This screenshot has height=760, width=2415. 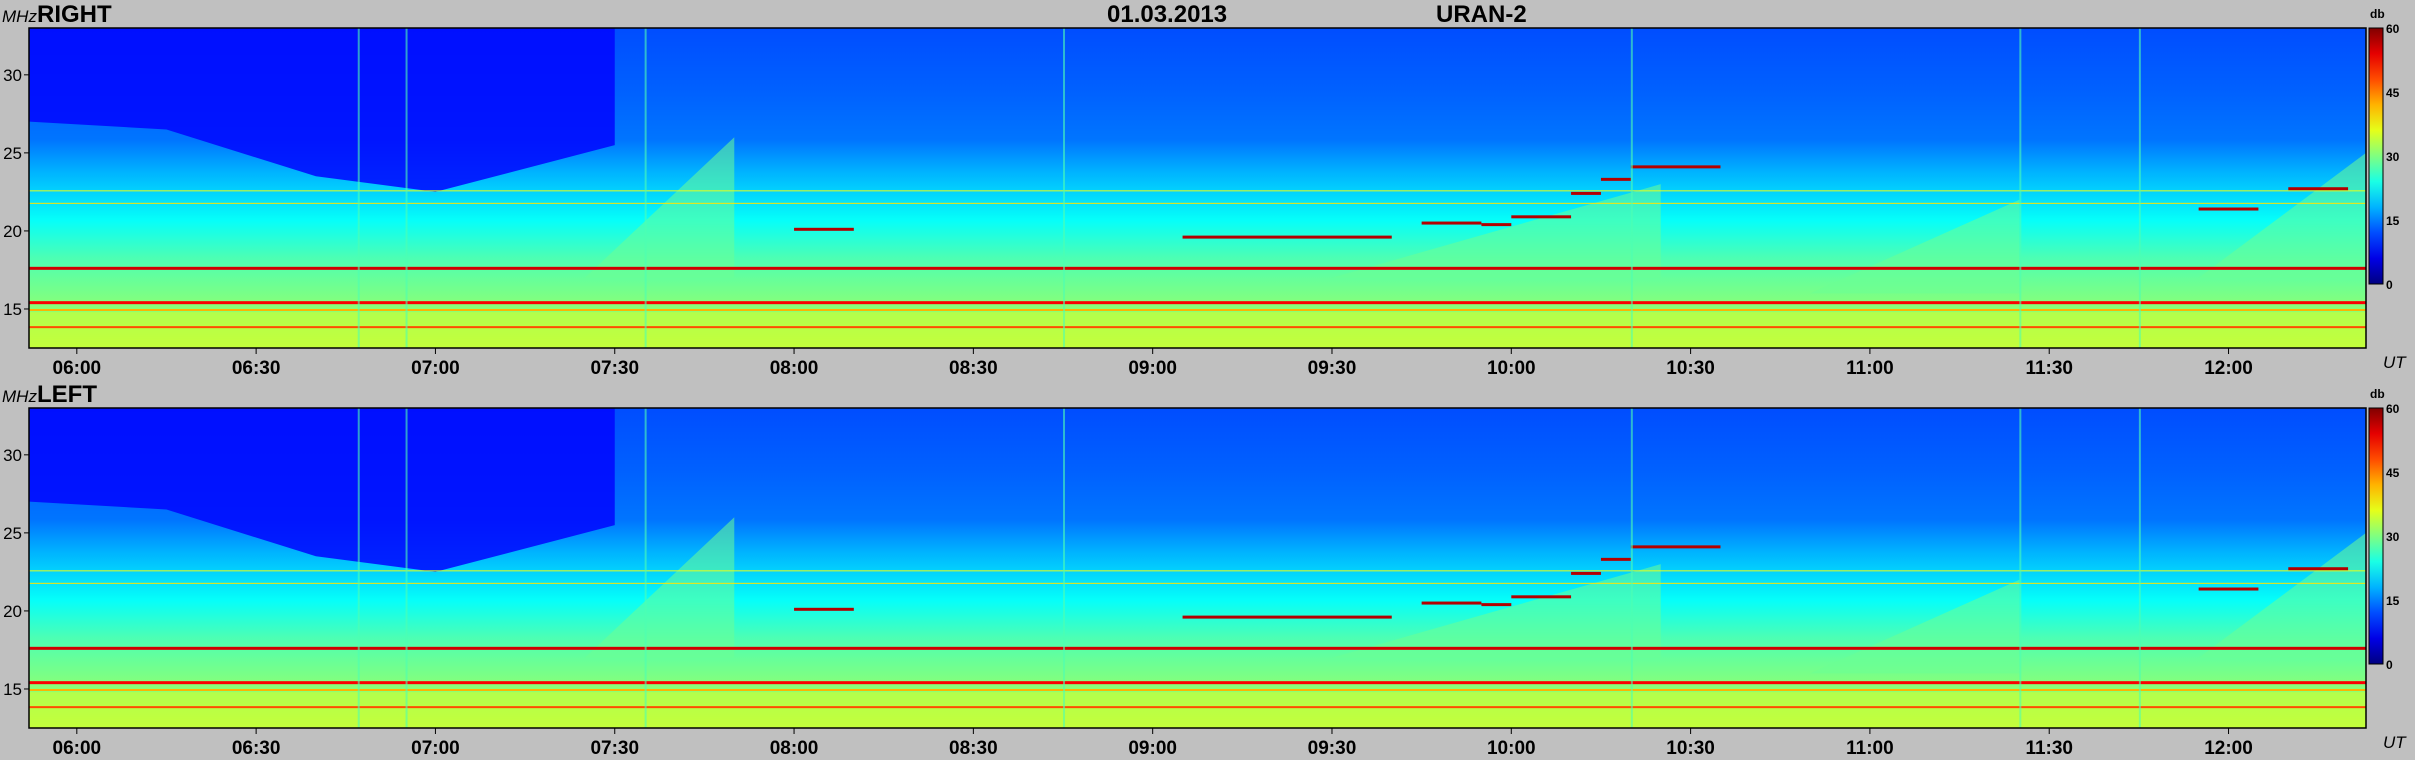 I want to click on panel-left-title: LEFT, so click(x=67, y=394).